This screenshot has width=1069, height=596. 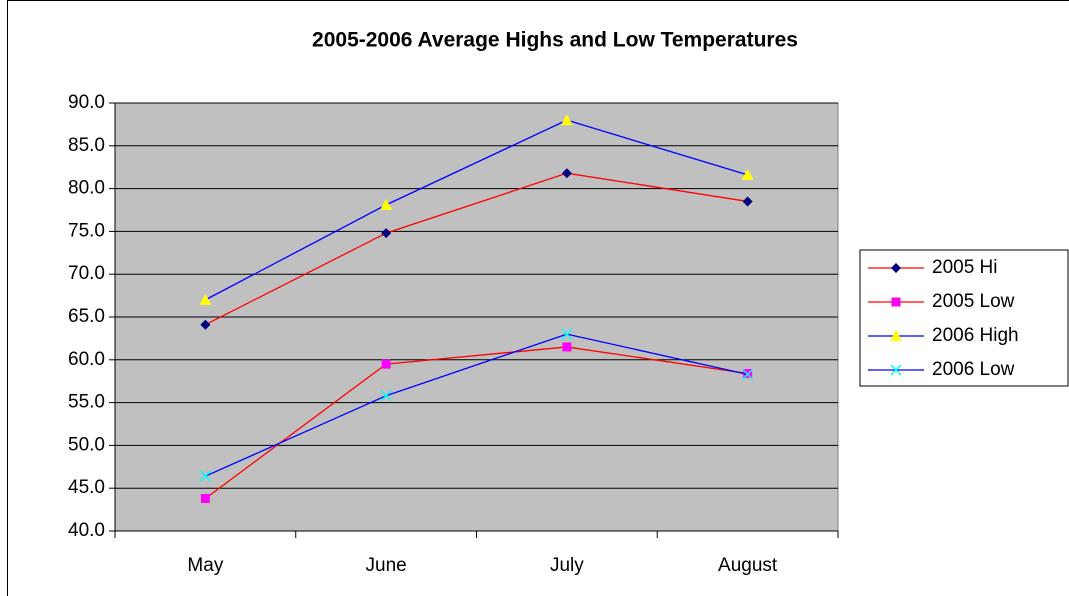 I want to click on legend-label: 2006 High, so click(x=975, y=335).